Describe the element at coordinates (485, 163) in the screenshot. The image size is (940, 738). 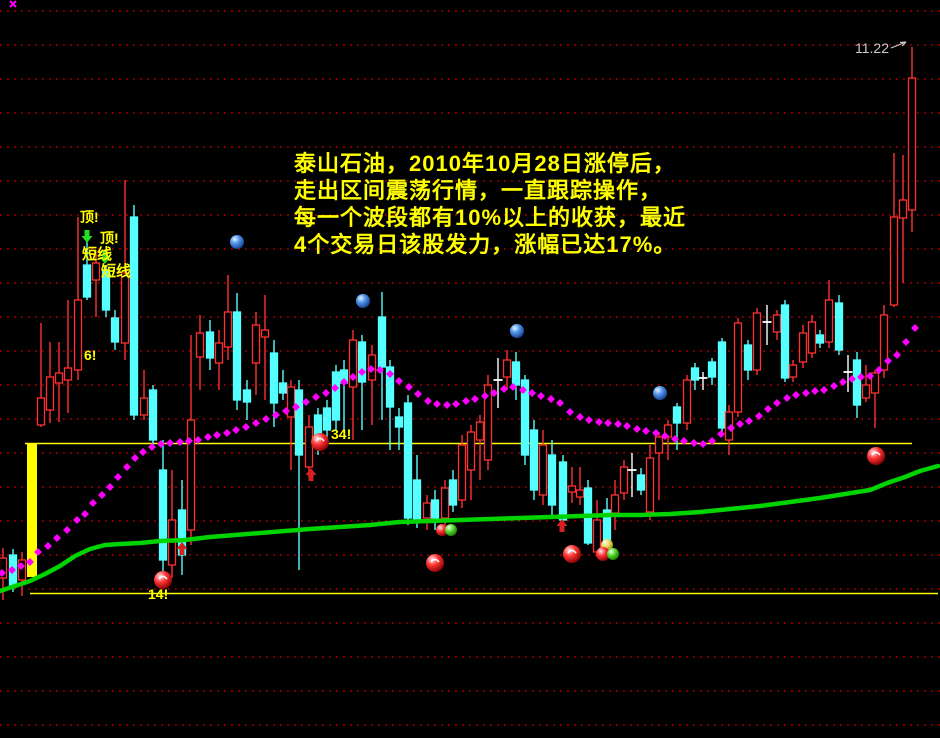
I see `annotation-line: 泰山石油，2010年10月28日涨停后，` at that location.